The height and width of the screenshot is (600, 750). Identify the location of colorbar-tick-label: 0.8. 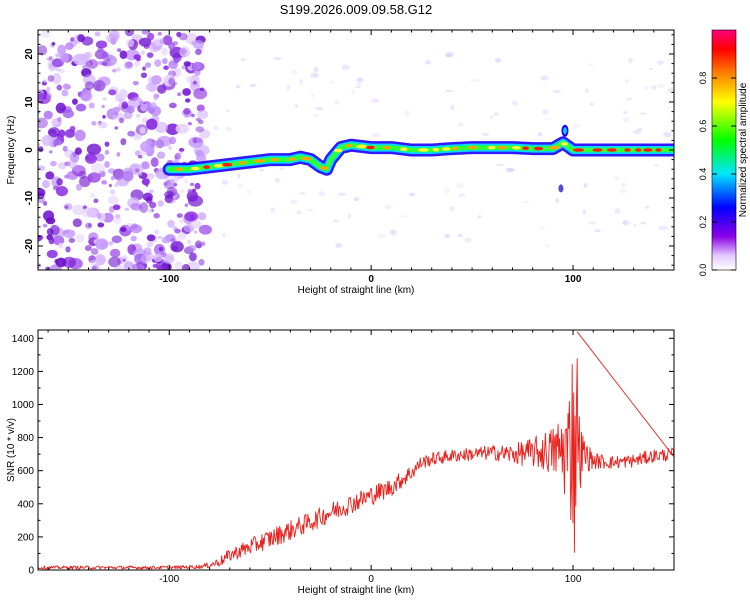
(703, 78).